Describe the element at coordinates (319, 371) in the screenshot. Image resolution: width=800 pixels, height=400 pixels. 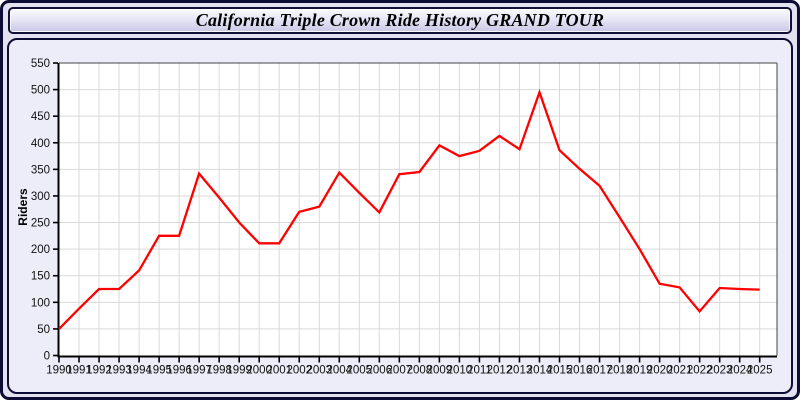
I see `x-tick-label: 2003` at that location.